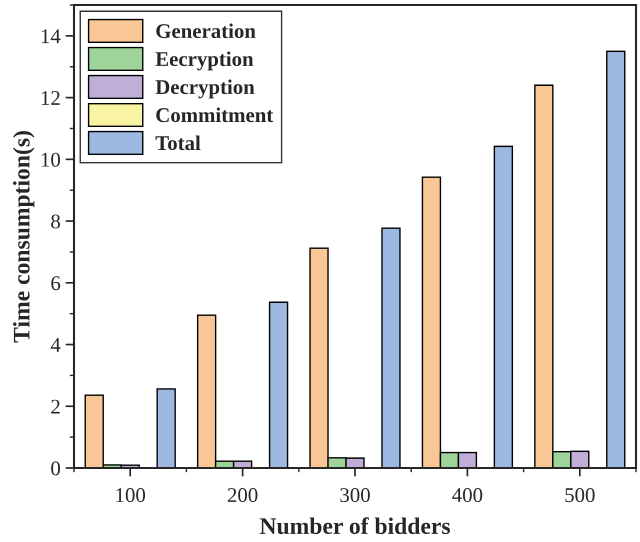 The height and width of the screenshot is (542, 640). What do you see at coordinates (178, 142) in the screenshot?
I see `legend-label: Total` at bounding box center [178, 142].